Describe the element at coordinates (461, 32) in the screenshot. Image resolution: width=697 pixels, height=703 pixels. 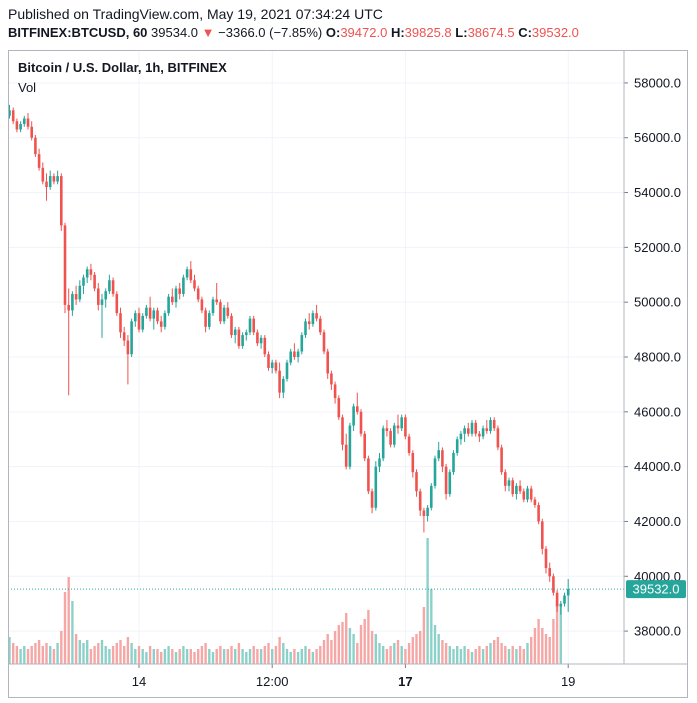
I see `low-label: L:` at that location.